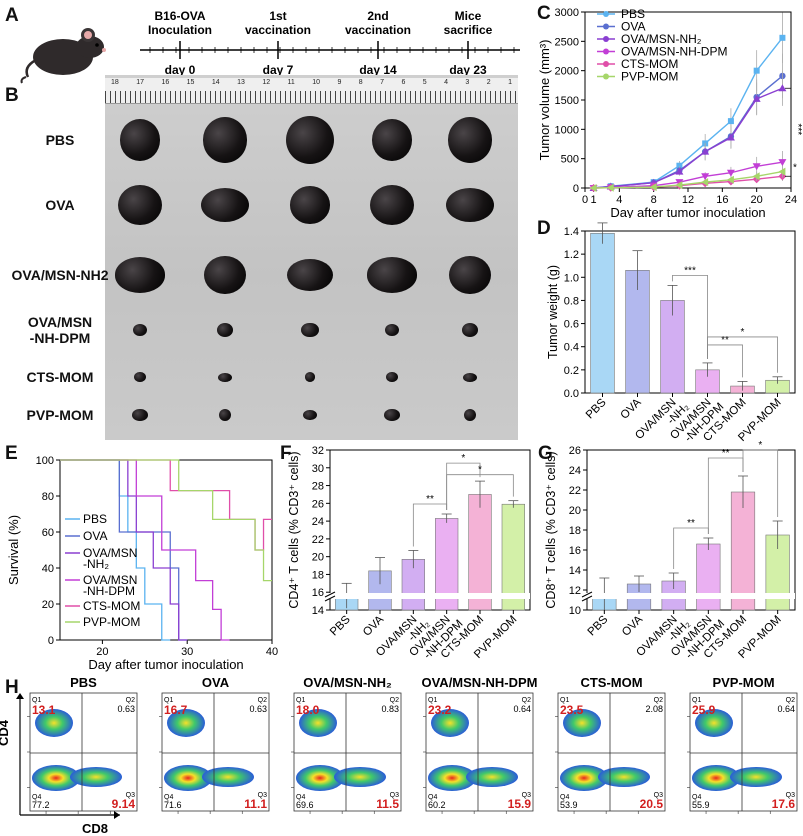  I want to click on ruler-number: 3, so click(467, 82).